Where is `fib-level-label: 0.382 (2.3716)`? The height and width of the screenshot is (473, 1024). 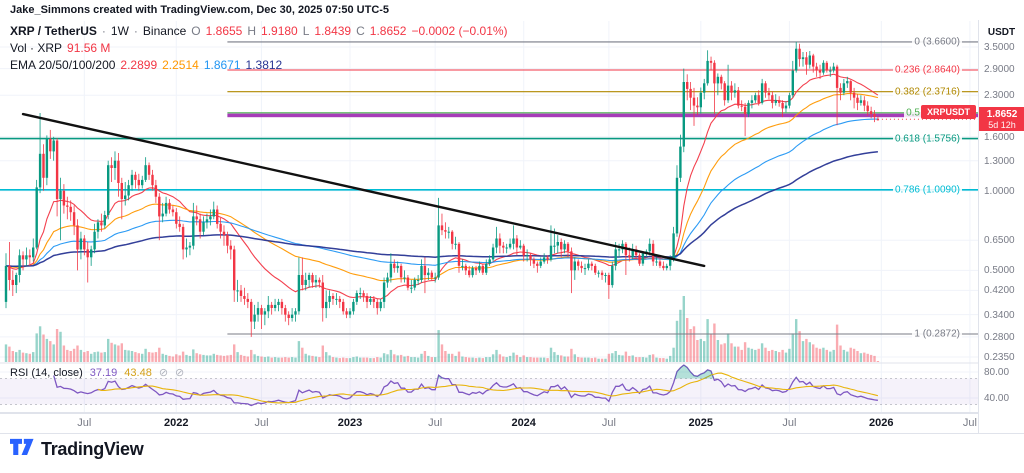 fib-level-label: 0.382 (2.3716) is located at coordinates (927, 92).